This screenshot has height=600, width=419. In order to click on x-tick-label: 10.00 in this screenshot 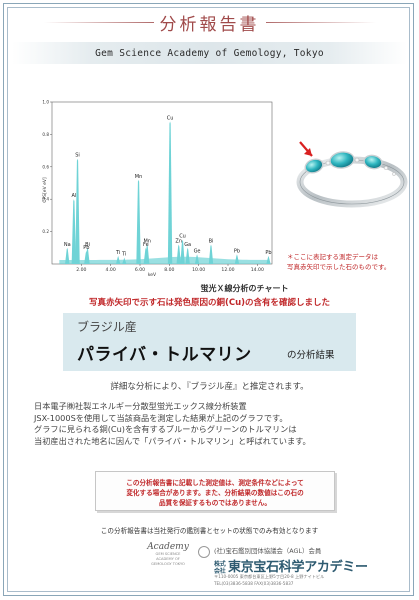, I will do `click(198, 270)`.